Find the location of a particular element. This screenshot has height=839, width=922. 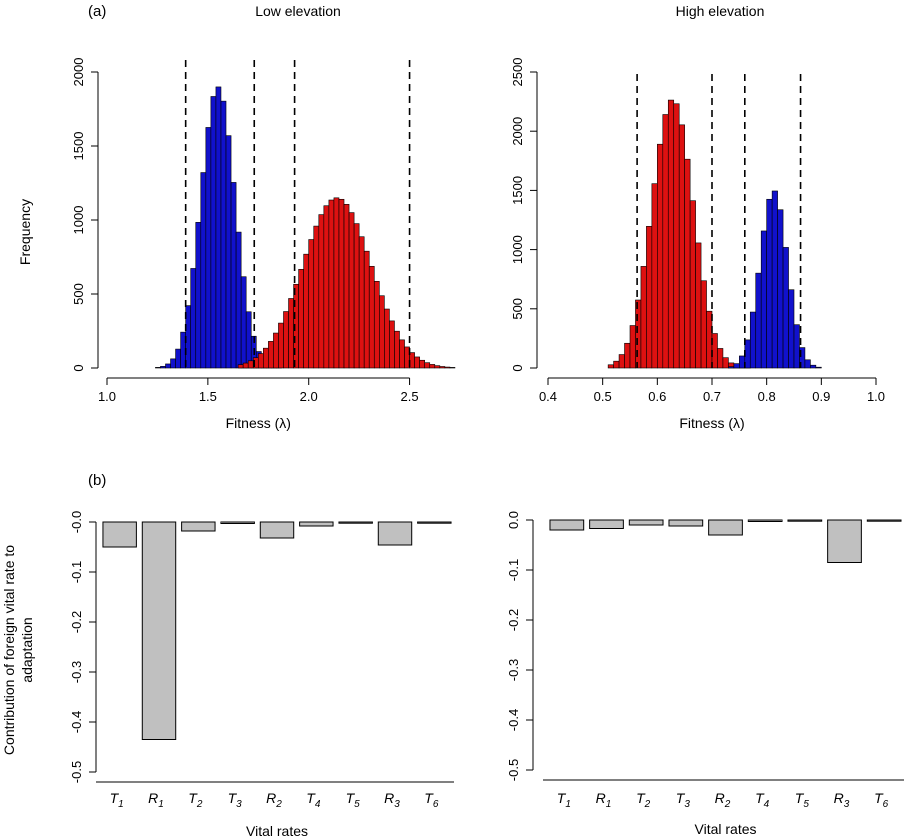

y-tick-label: 2000 is located at coordinates (78, 72).